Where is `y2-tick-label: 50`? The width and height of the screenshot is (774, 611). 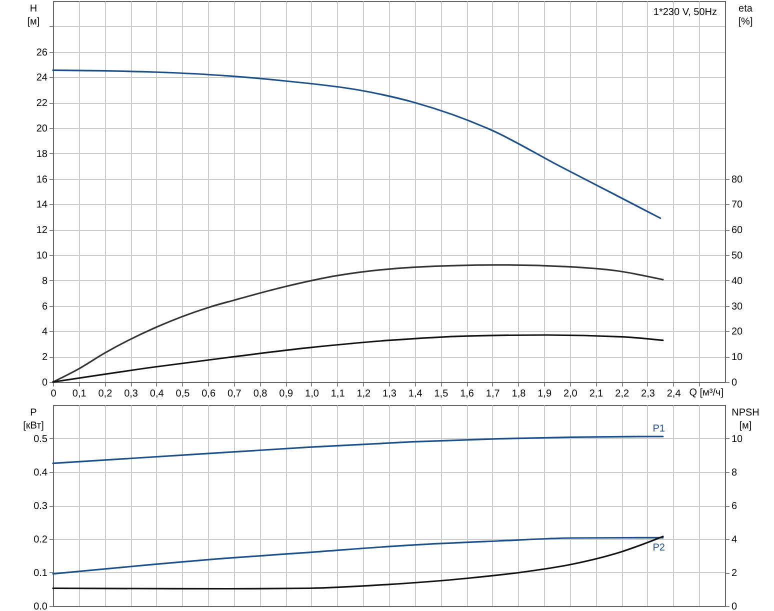
y2-tick-label: 50 is located at coordinates (738, 256).